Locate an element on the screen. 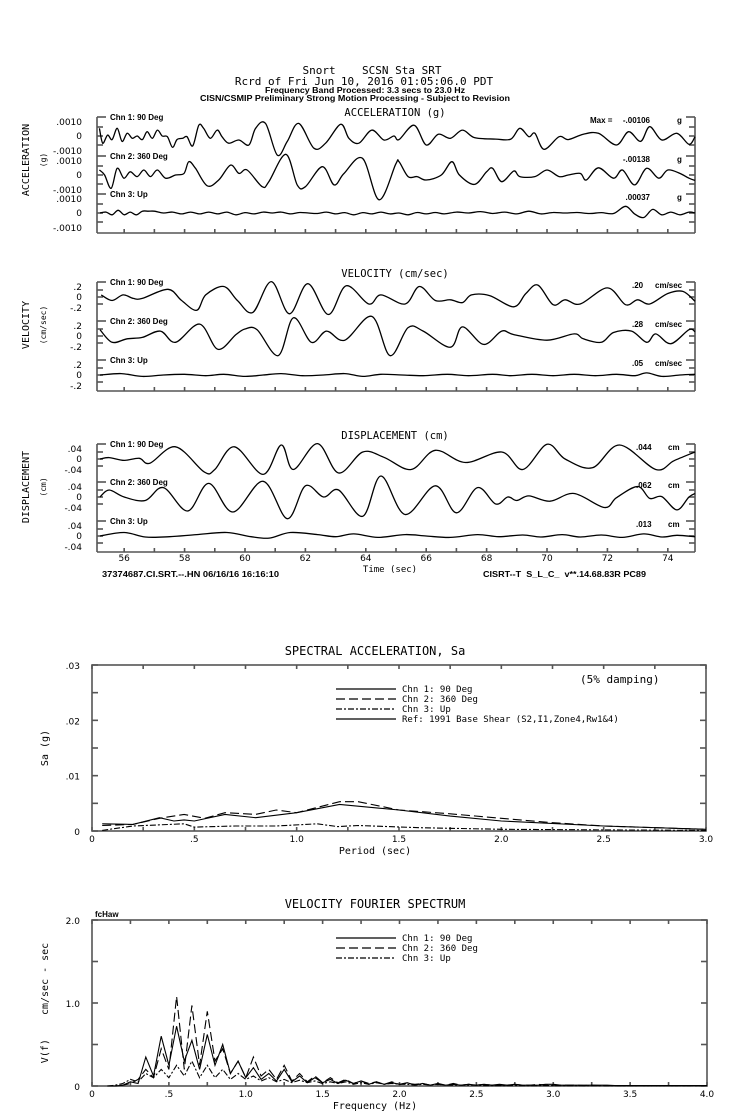 This screenshot has width=739, height=1115. y-tick-label: .03 is located at coordinates (73, 667).